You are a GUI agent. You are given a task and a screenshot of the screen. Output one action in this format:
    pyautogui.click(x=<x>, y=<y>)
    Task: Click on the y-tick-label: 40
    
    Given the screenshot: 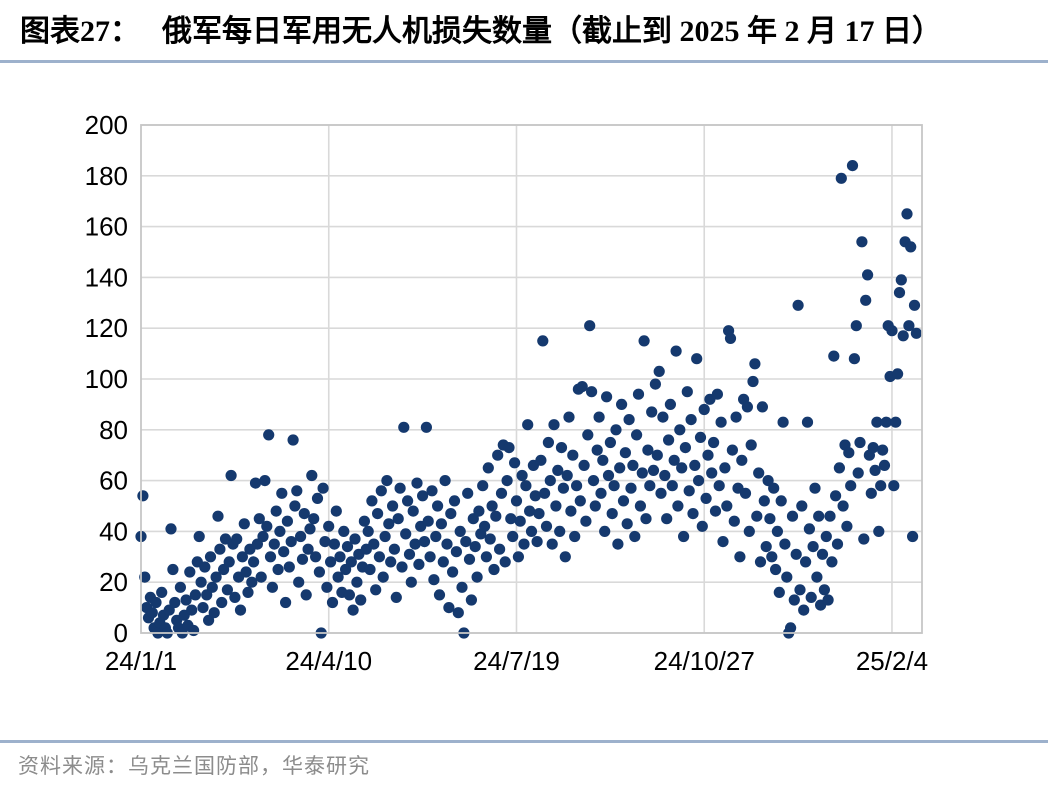 What is the action you would take?
    pyautogui.click(x=113, y=531)
    